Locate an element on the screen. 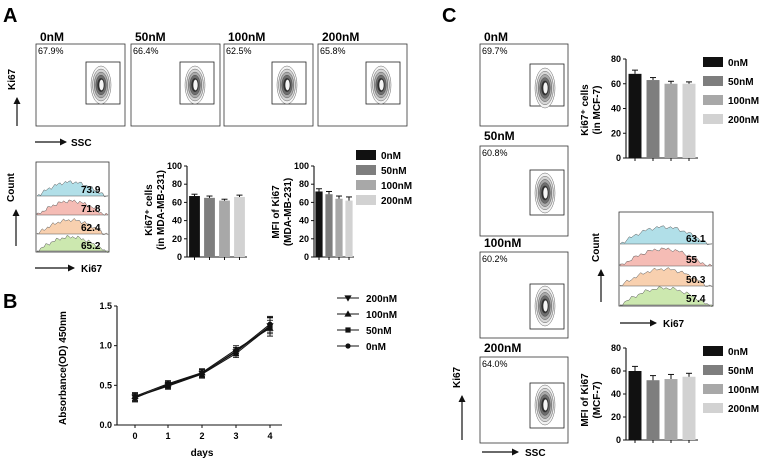 The image size is (765, 460). panel-c-histogram: 63.1 55 50.3 57.4 Count Ki67 is located at coordinates (652, 270).